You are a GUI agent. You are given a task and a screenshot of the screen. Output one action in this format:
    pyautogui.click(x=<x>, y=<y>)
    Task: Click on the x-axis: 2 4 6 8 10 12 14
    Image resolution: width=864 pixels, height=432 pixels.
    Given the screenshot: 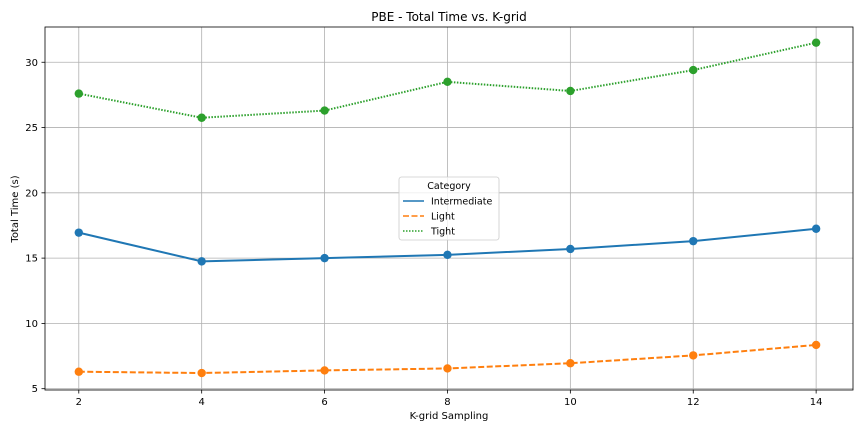 What is the action you would take?
    pyautogui.click(x=449, y=399)
    